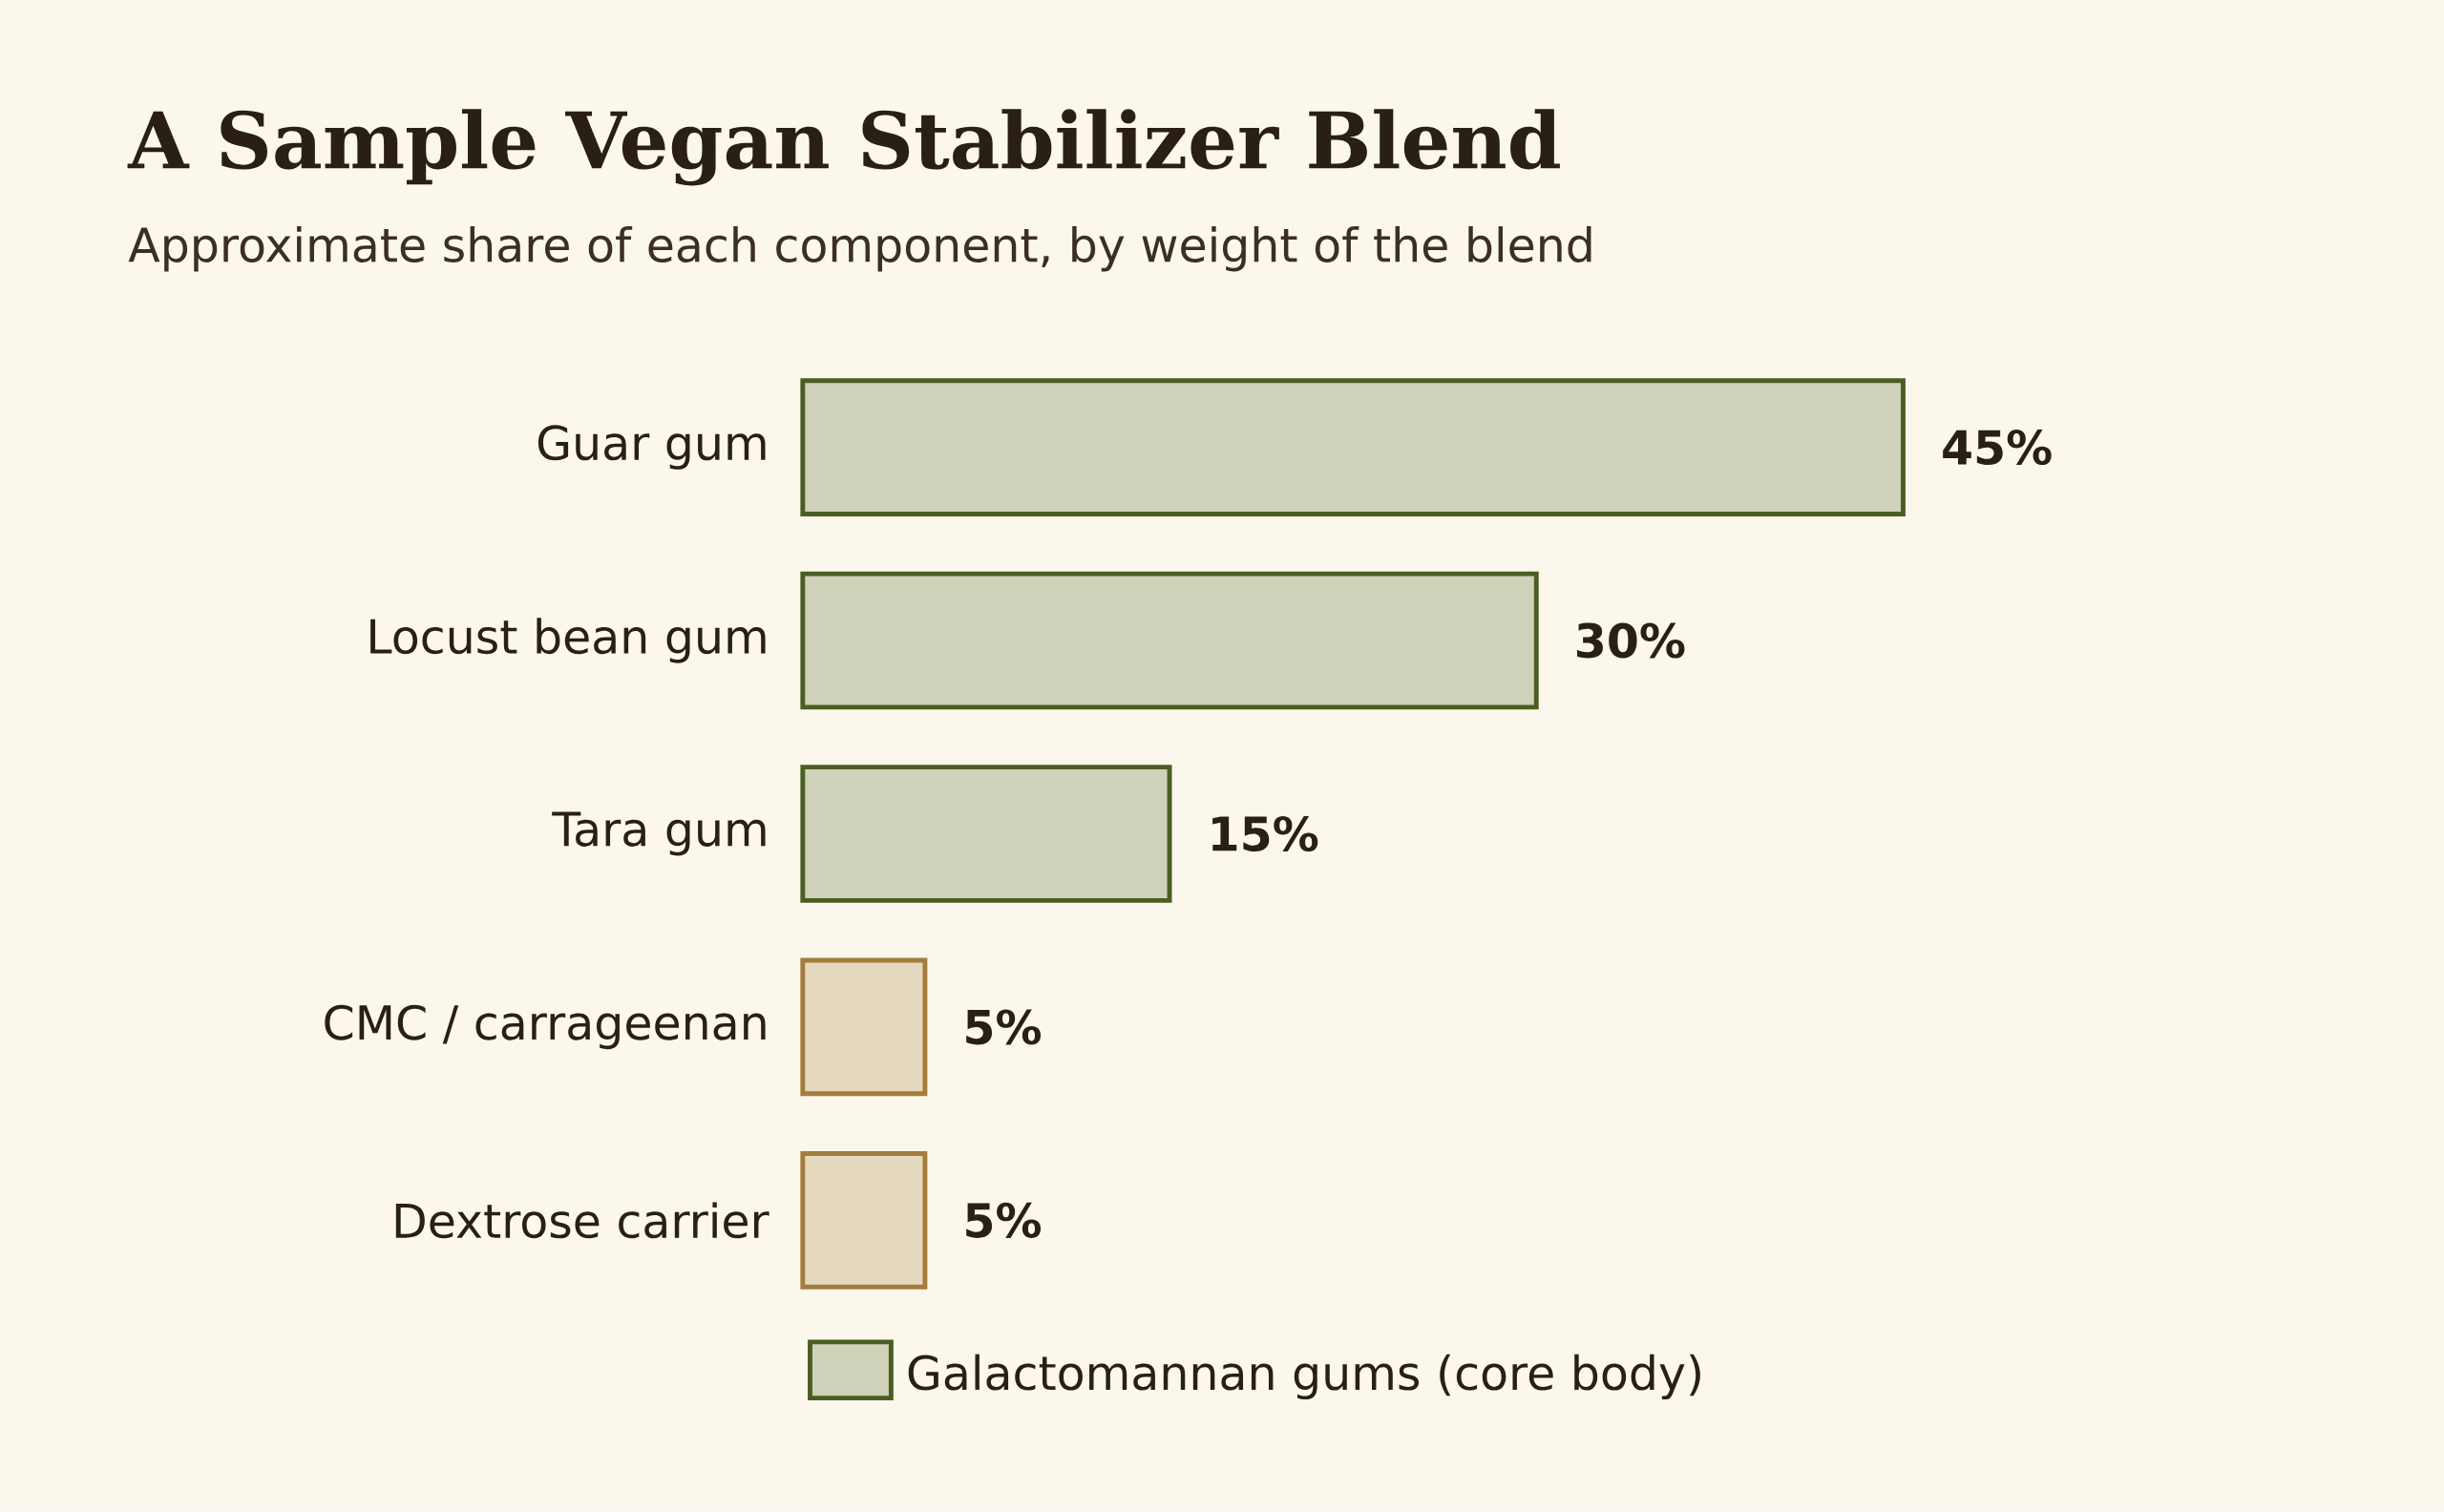 The height and width of the screenshot is (1512, 2444). I want to click on y-tick-label: Guar gum, so click(651, 448).